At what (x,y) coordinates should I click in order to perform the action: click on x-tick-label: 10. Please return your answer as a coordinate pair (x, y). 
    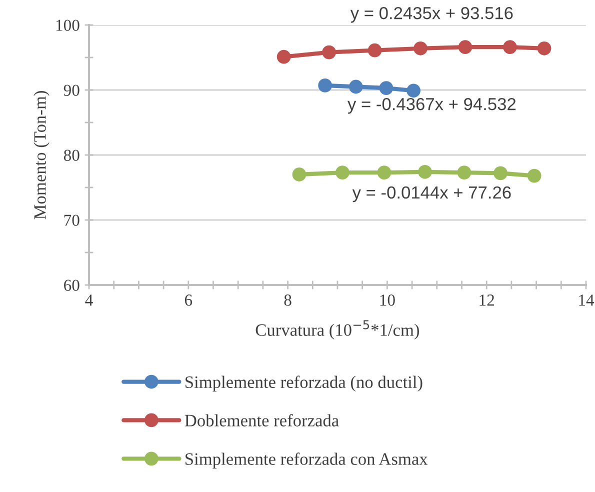
    Looking at the image, I should click on (387, 300).